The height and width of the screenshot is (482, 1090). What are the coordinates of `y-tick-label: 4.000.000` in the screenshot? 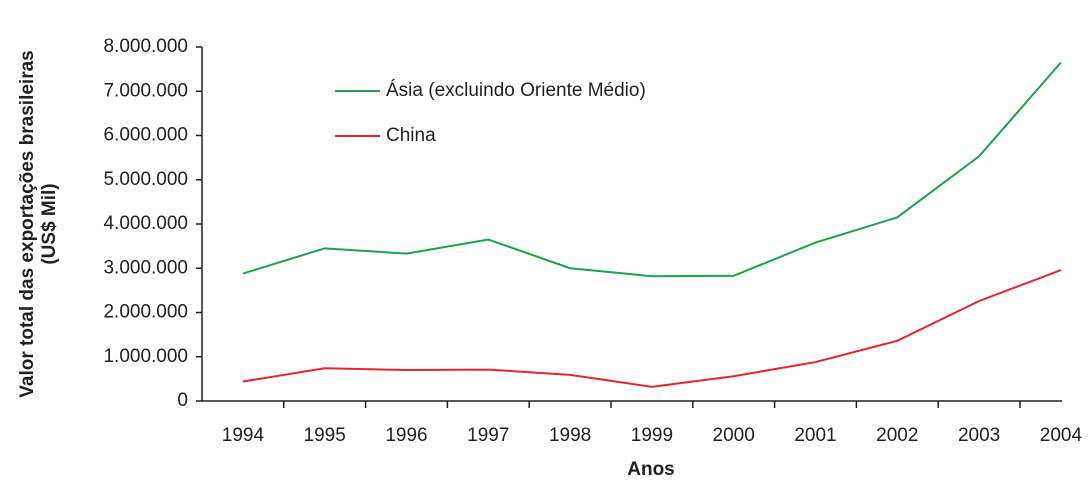 It's located at (145, 223).